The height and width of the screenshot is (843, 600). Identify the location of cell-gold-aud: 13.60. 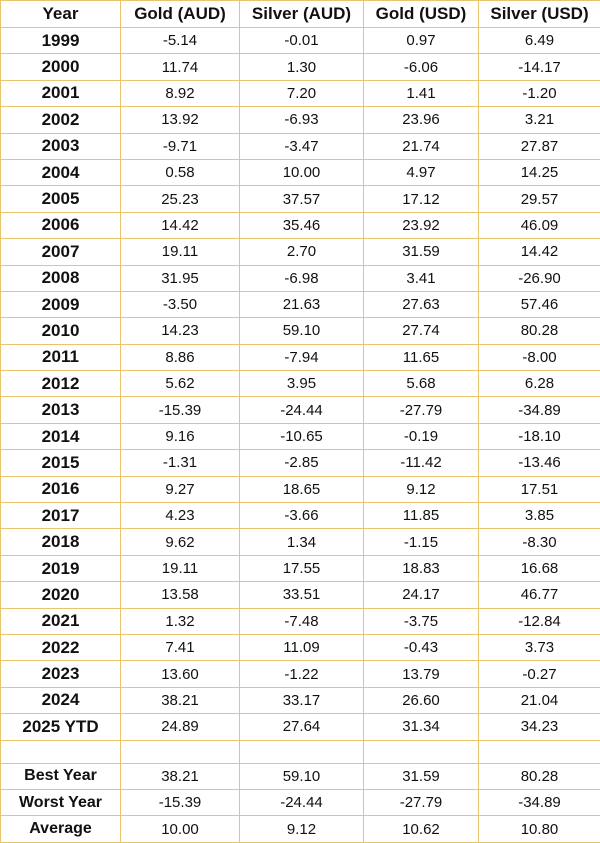
(180, 674).